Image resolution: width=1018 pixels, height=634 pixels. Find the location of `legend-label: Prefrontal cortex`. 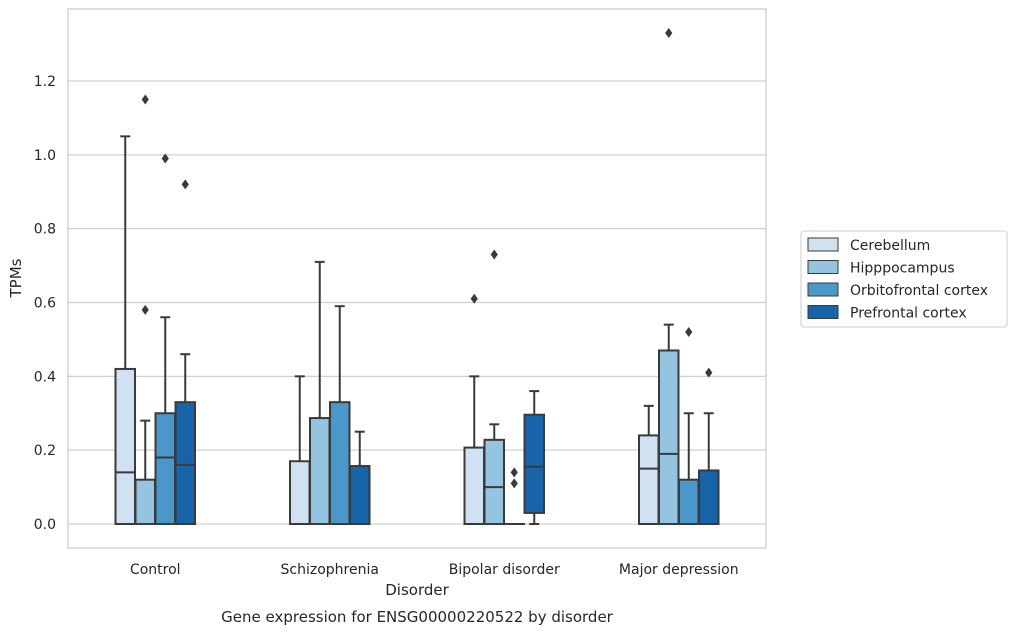

legend-label: Prefrontal cortex is located at coordinates (908, 314).